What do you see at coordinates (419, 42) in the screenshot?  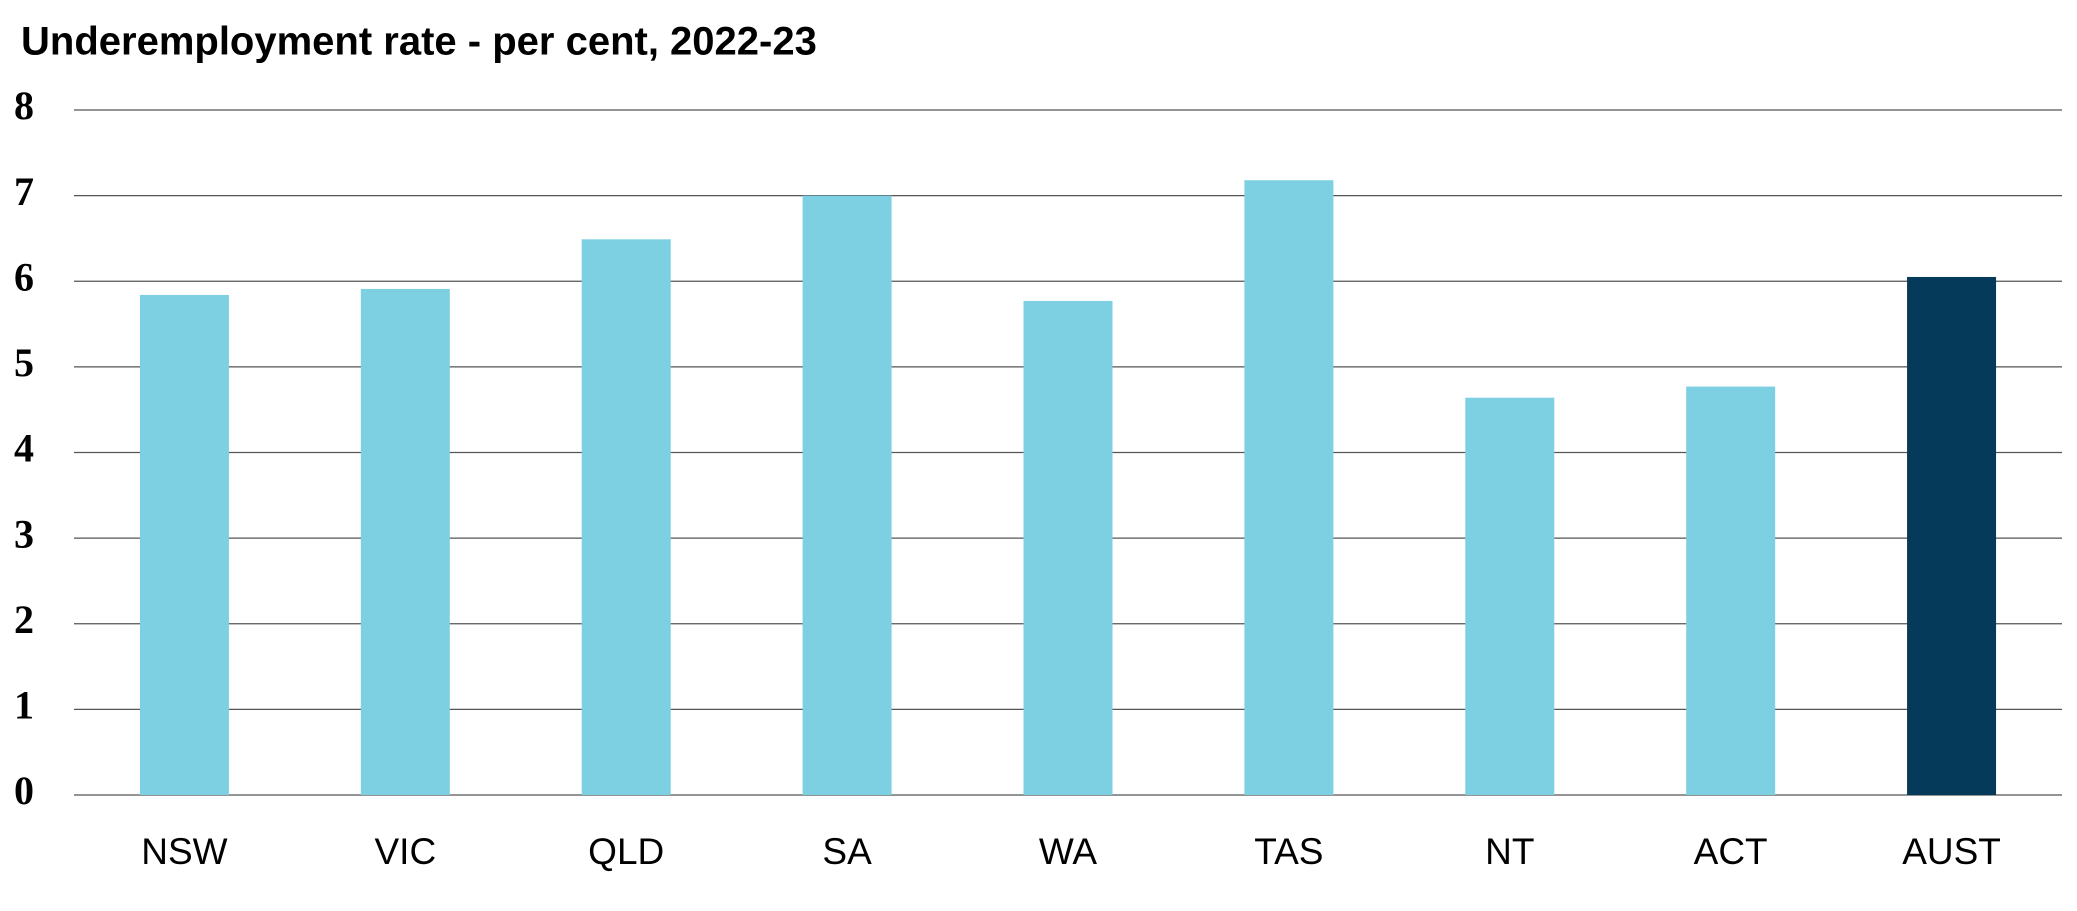 I see `chart-title: Underemployment rate - per cent, 2022-23` at bounding box center [419, 42].